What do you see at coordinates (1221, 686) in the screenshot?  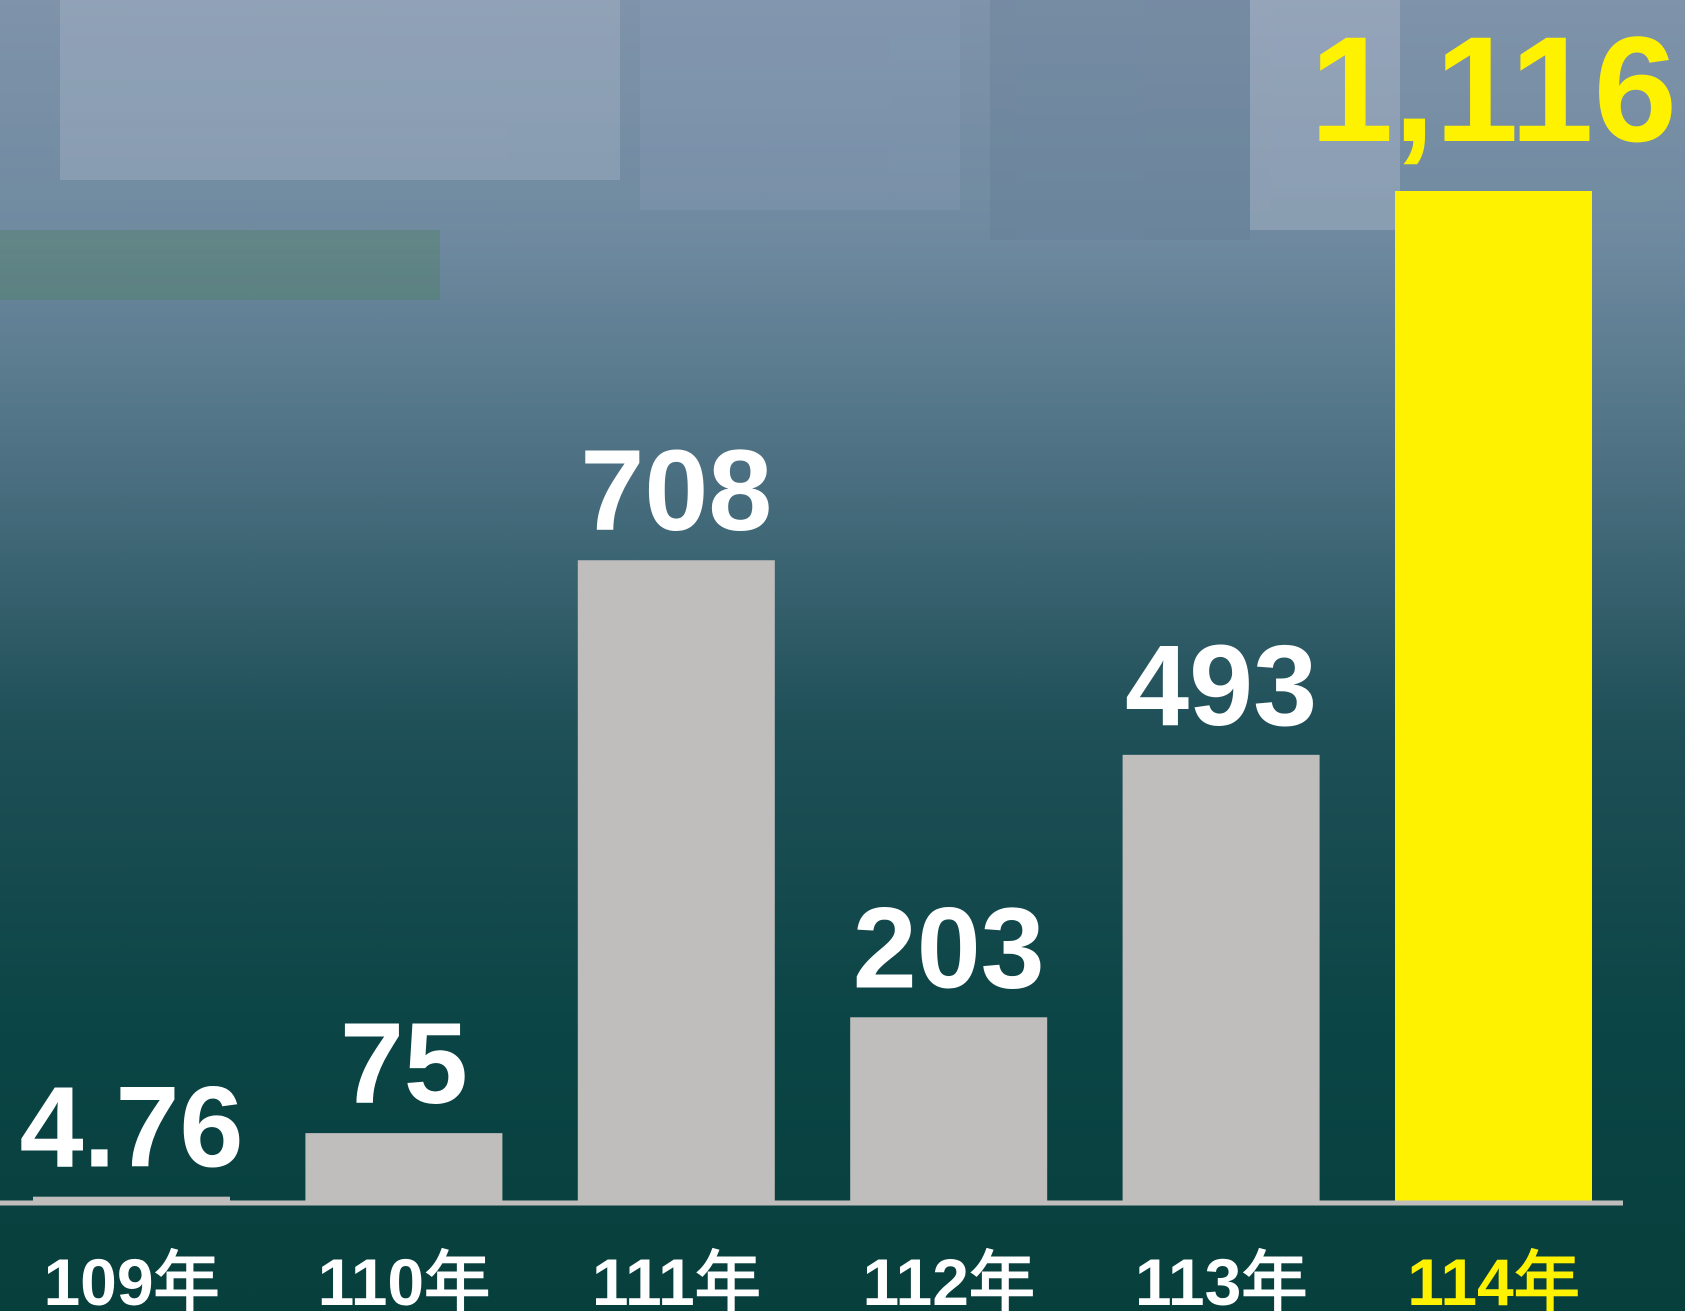 I see `value-label: 493` at bounding box center [1221, 686].